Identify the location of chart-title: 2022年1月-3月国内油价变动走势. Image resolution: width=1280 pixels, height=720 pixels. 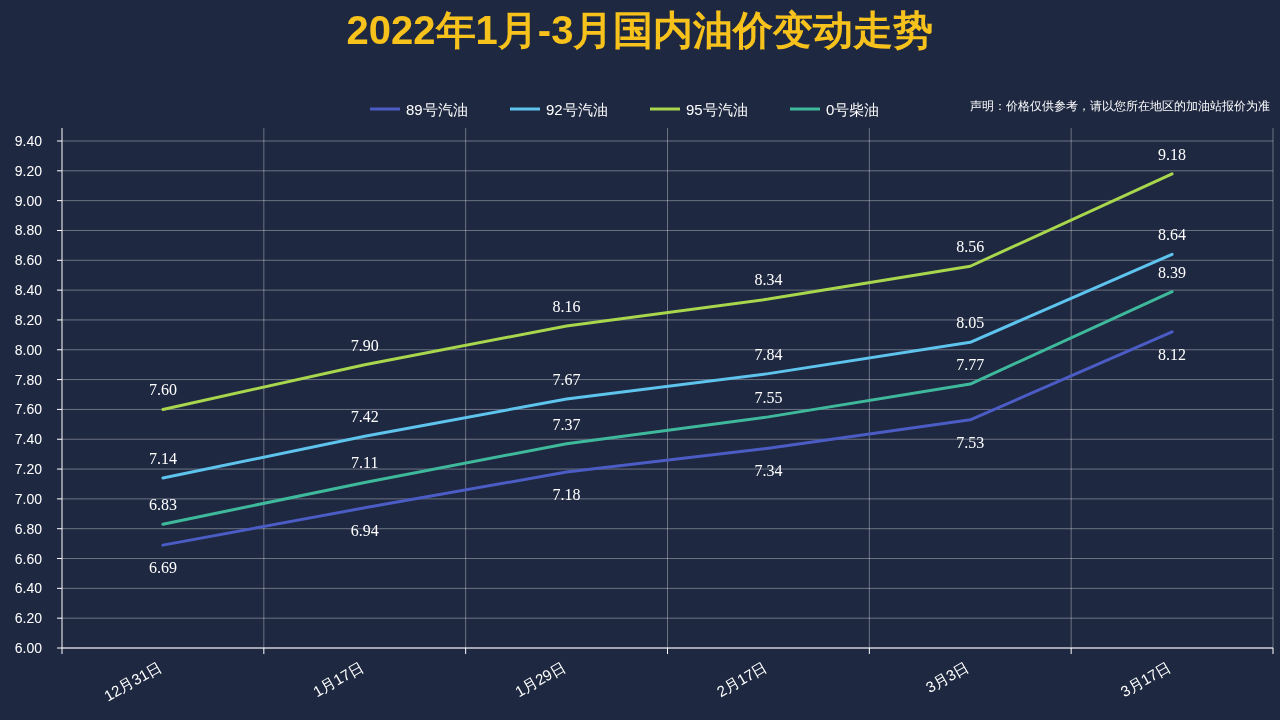
(640, 30).